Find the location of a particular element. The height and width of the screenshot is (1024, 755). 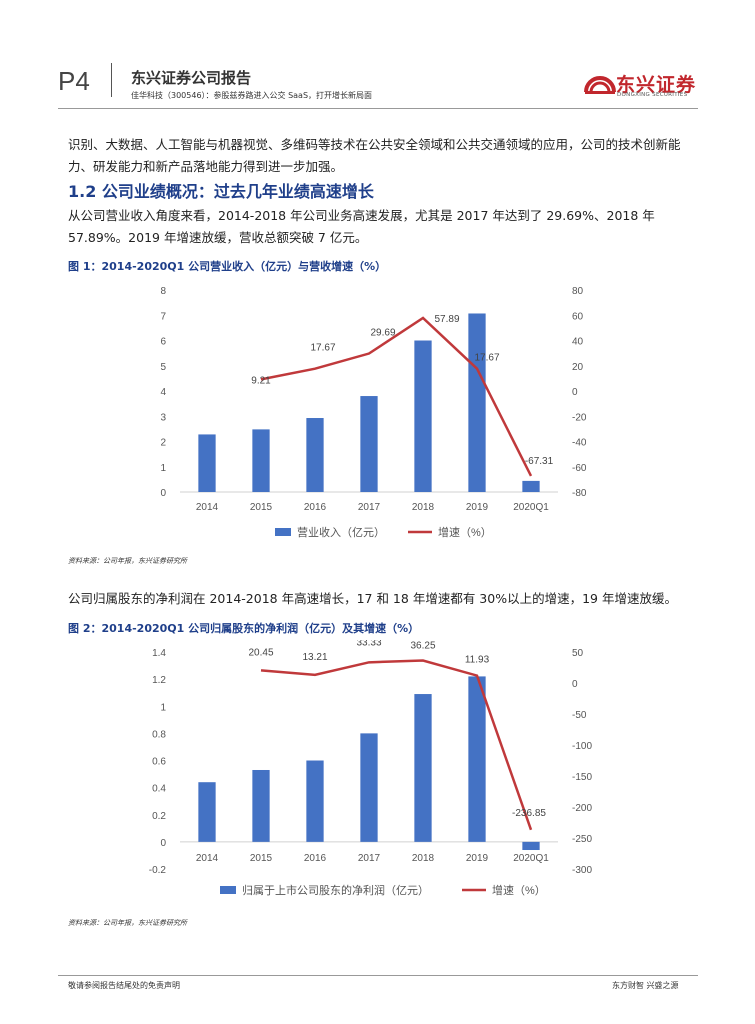

y-left-tick-label: 6 is located at coordinates (163, 342).